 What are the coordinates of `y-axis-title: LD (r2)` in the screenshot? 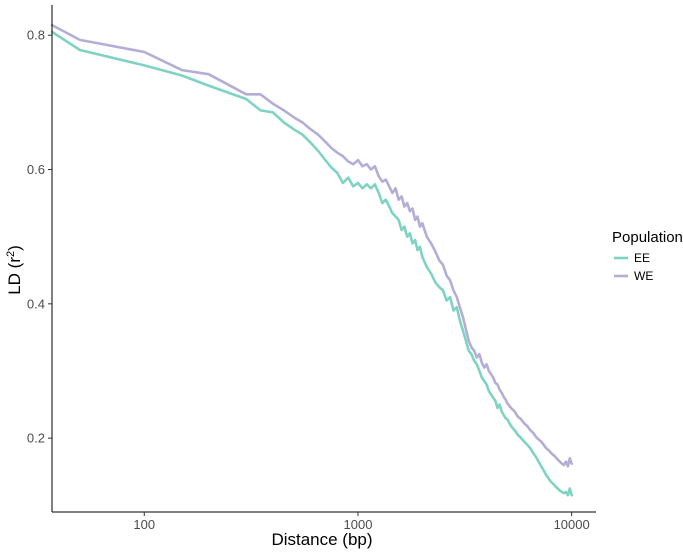 It's located at (14, 270).